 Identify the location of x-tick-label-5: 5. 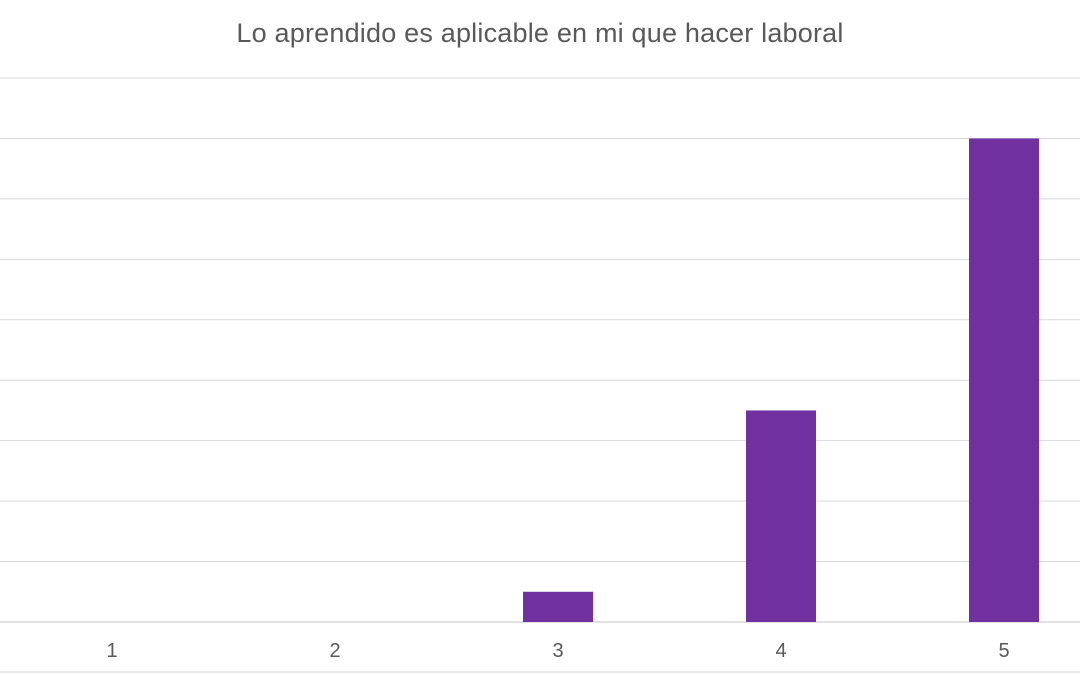
(1003, 651).